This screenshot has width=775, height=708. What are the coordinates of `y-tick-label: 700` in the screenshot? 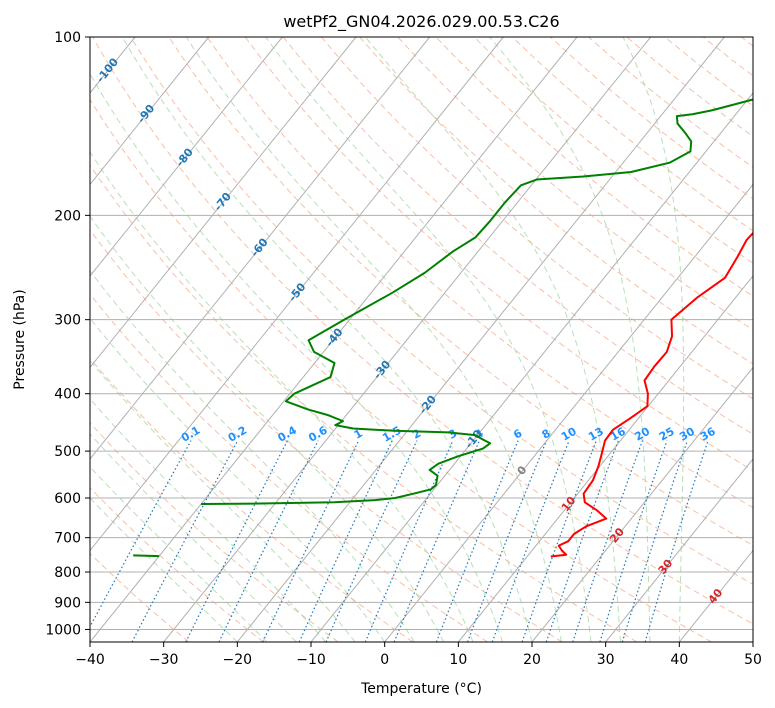 It's located at (67, 539).